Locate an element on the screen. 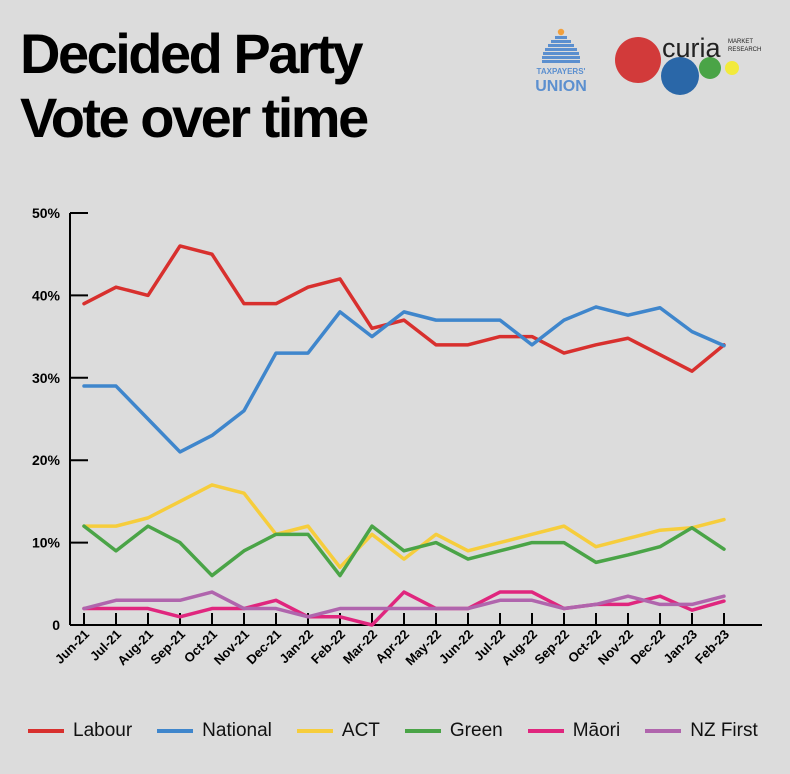  legend-item: NZ First is located at coordinates (701, 731).